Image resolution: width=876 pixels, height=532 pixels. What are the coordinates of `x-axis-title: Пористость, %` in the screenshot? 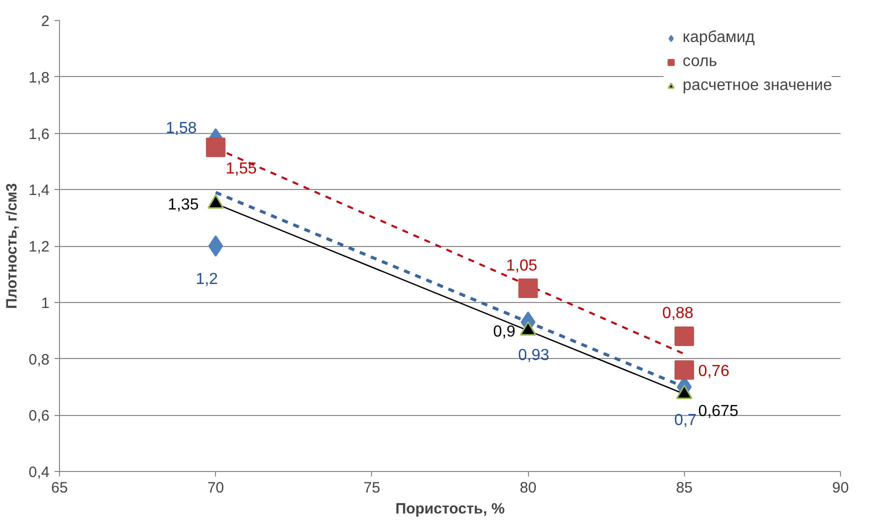 It's located at (450, 509).